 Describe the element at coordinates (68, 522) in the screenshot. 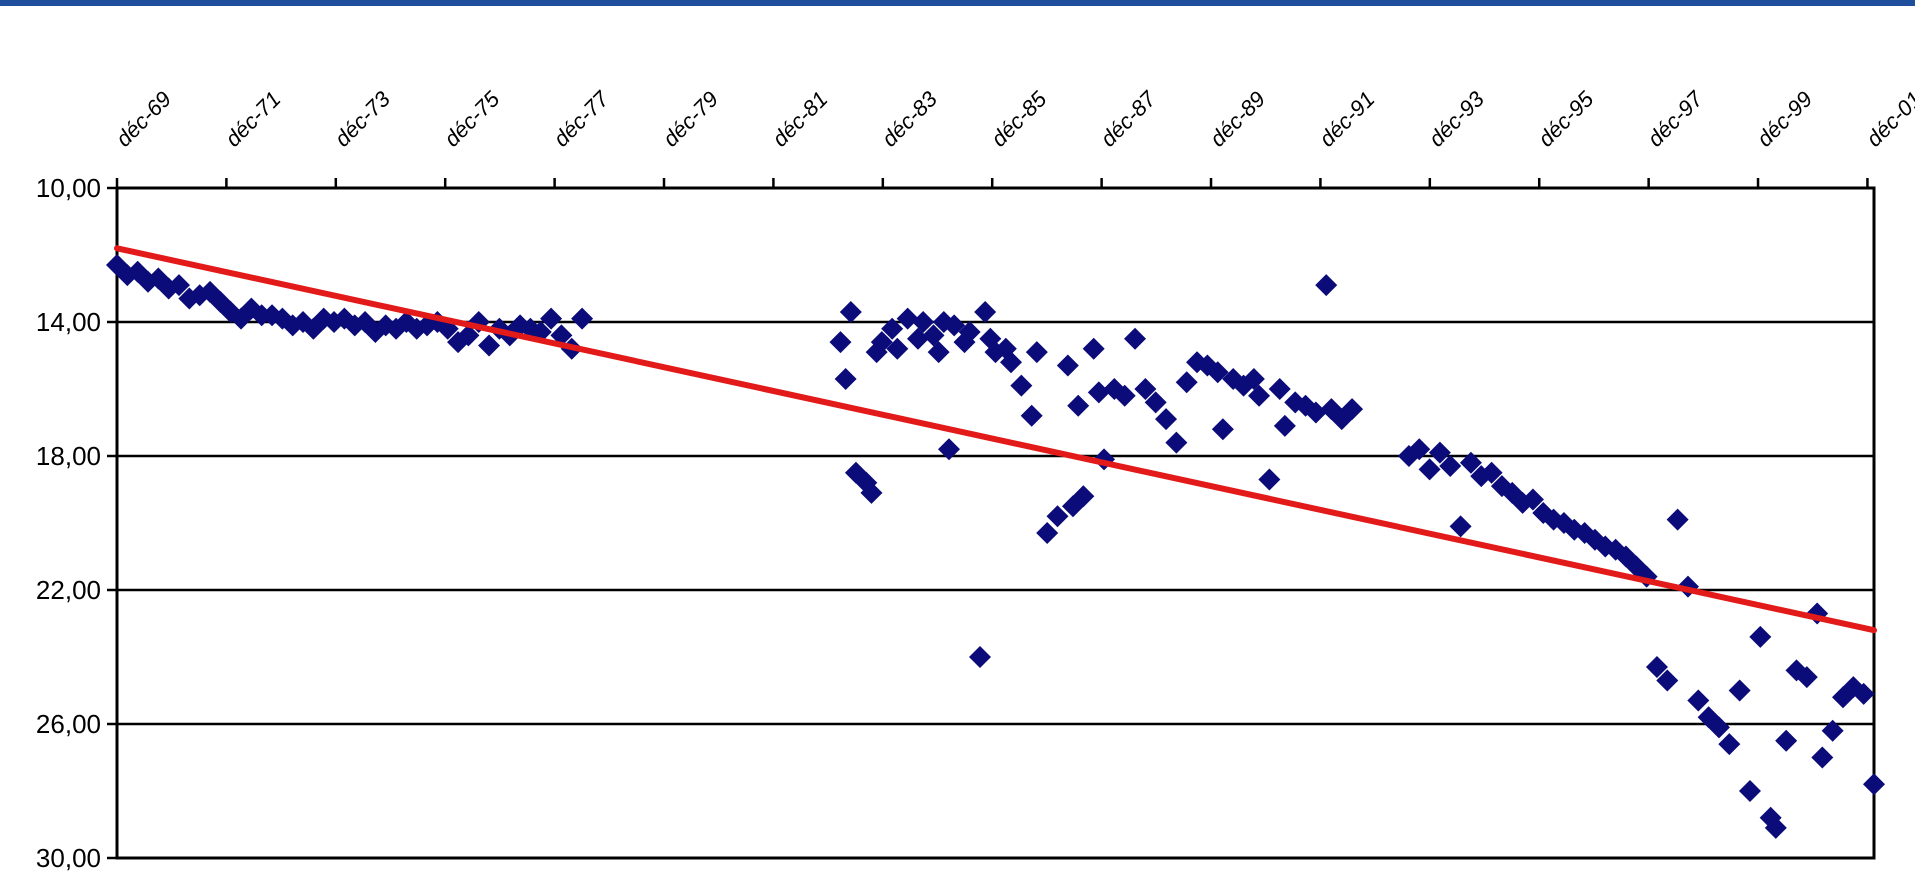

I see `y-axis-labels: 10,00 14,00 18,00 22,00 26,00 30,00` at that location.